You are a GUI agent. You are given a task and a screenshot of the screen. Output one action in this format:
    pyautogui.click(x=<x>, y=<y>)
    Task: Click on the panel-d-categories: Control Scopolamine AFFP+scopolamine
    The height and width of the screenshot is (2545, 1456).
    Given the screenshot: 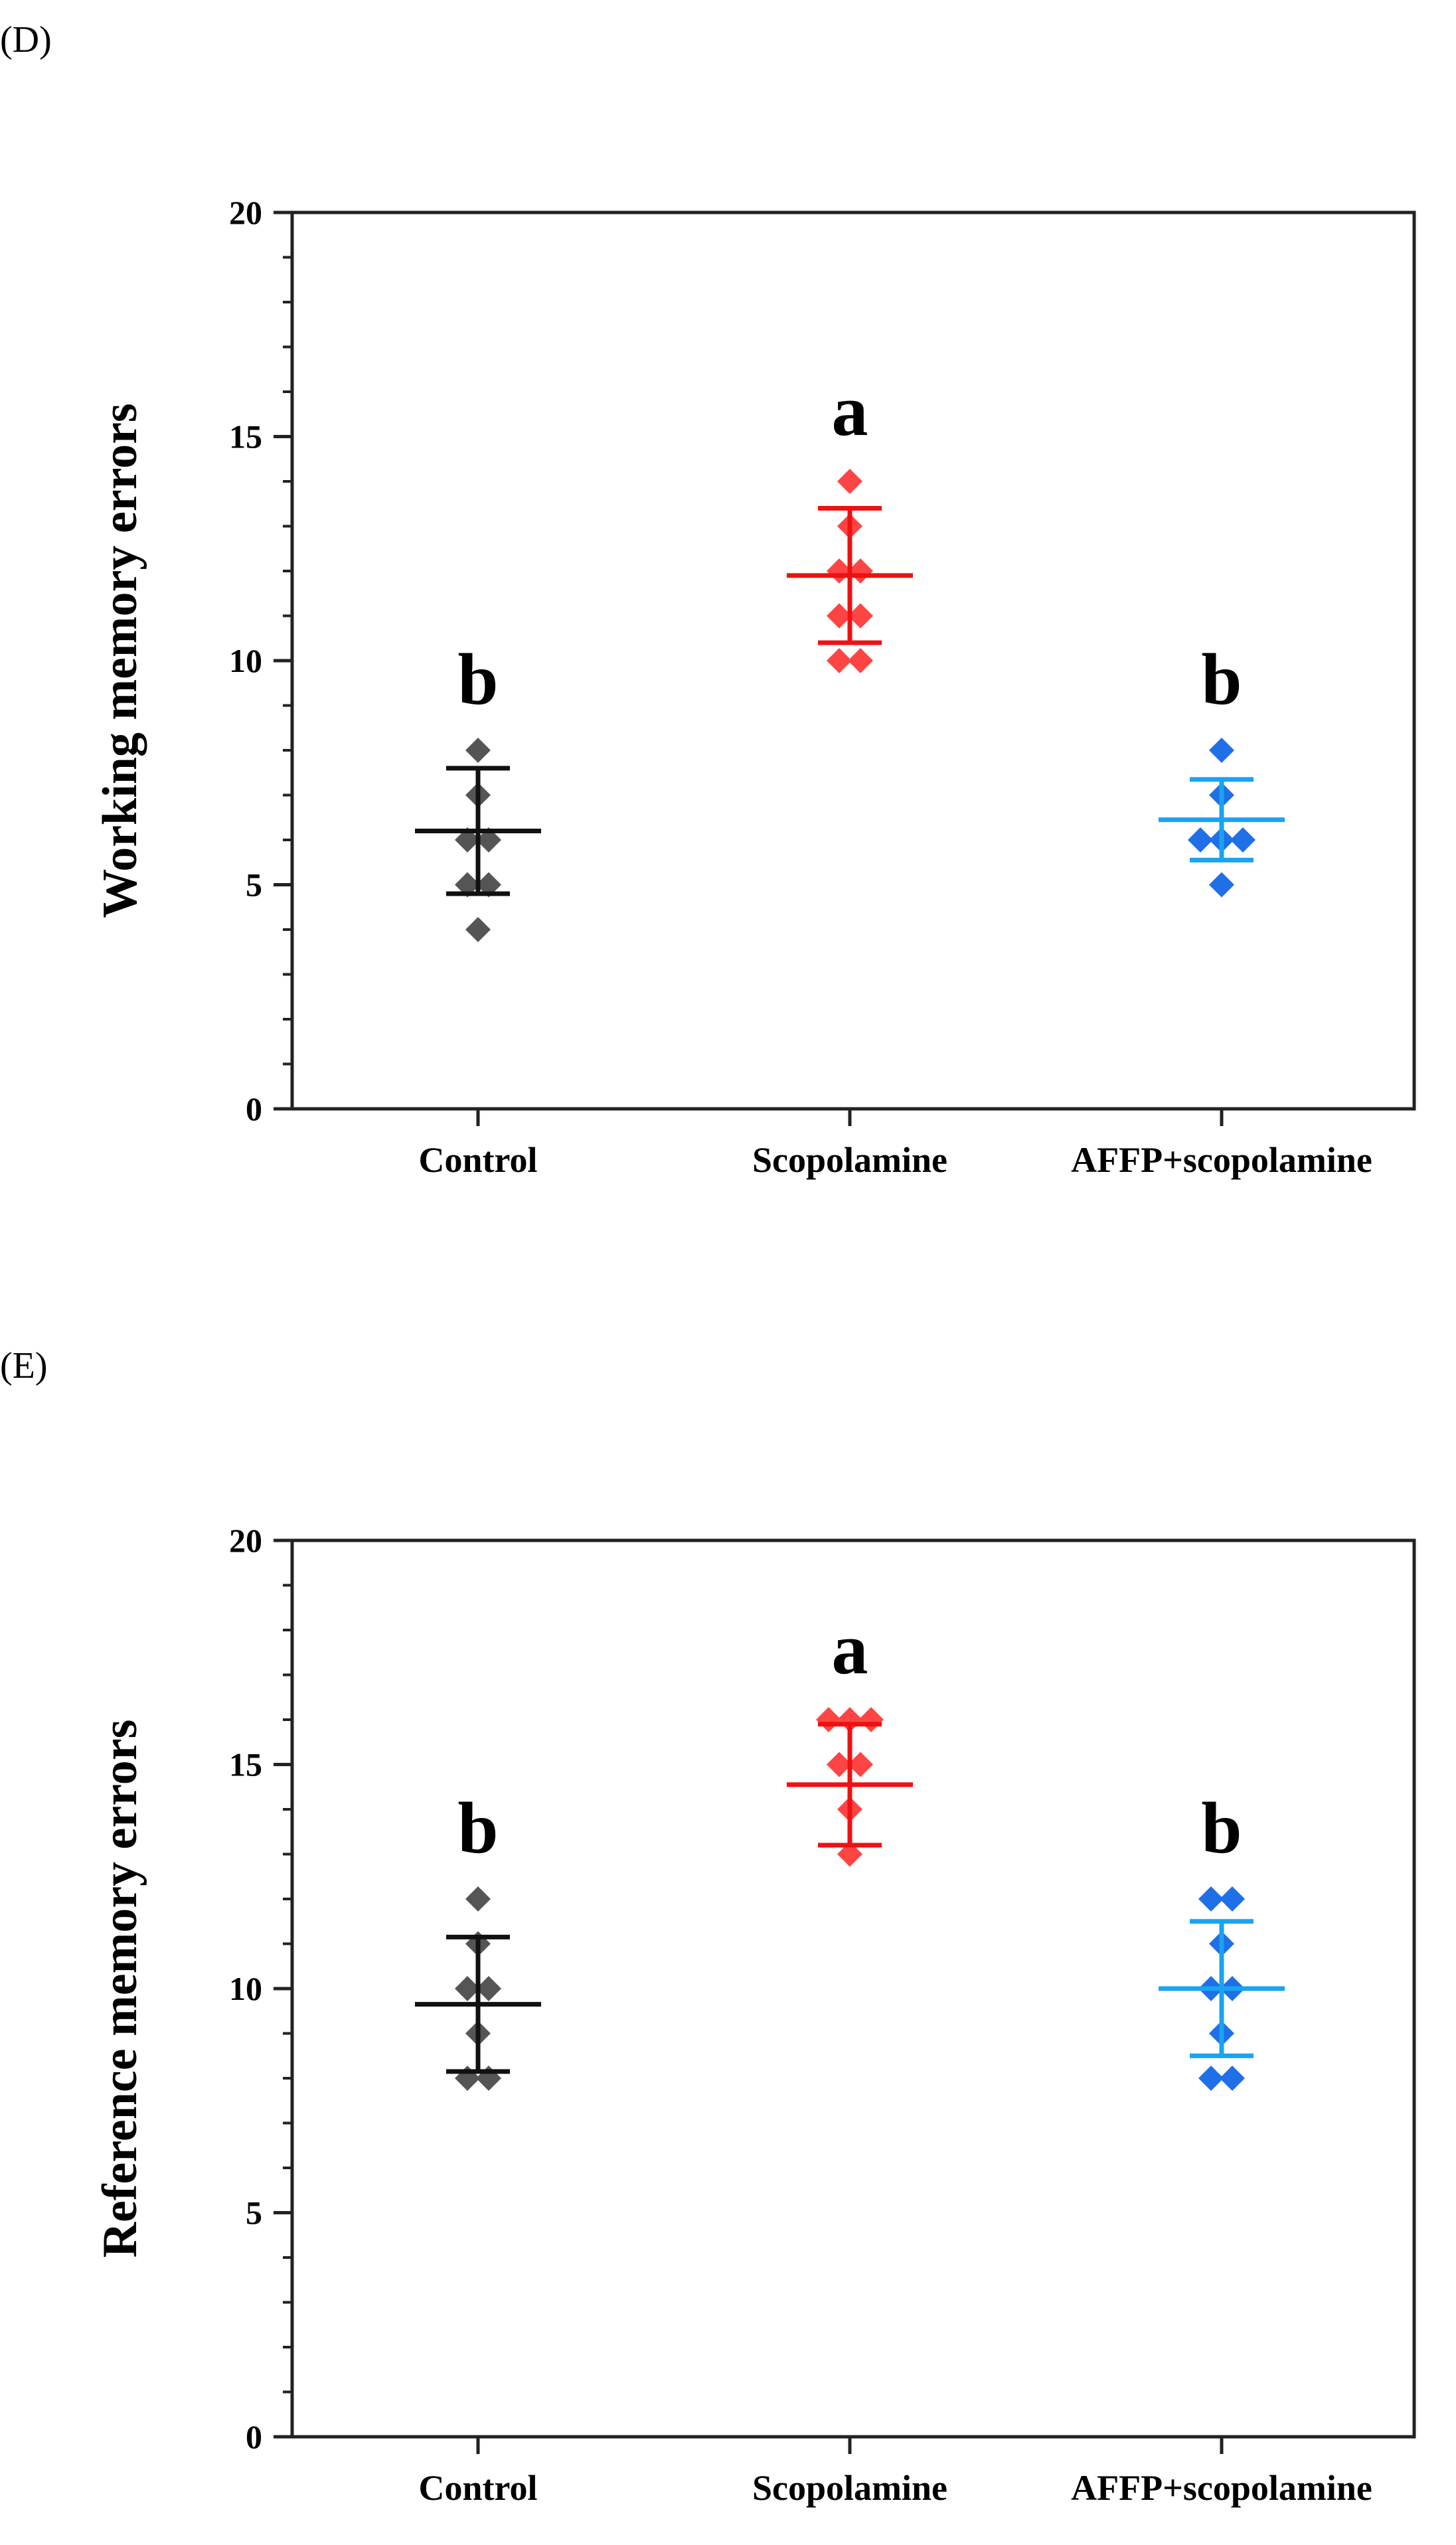 What is the action you would take?
    pyautogui.click(x=895, y=1144)
    